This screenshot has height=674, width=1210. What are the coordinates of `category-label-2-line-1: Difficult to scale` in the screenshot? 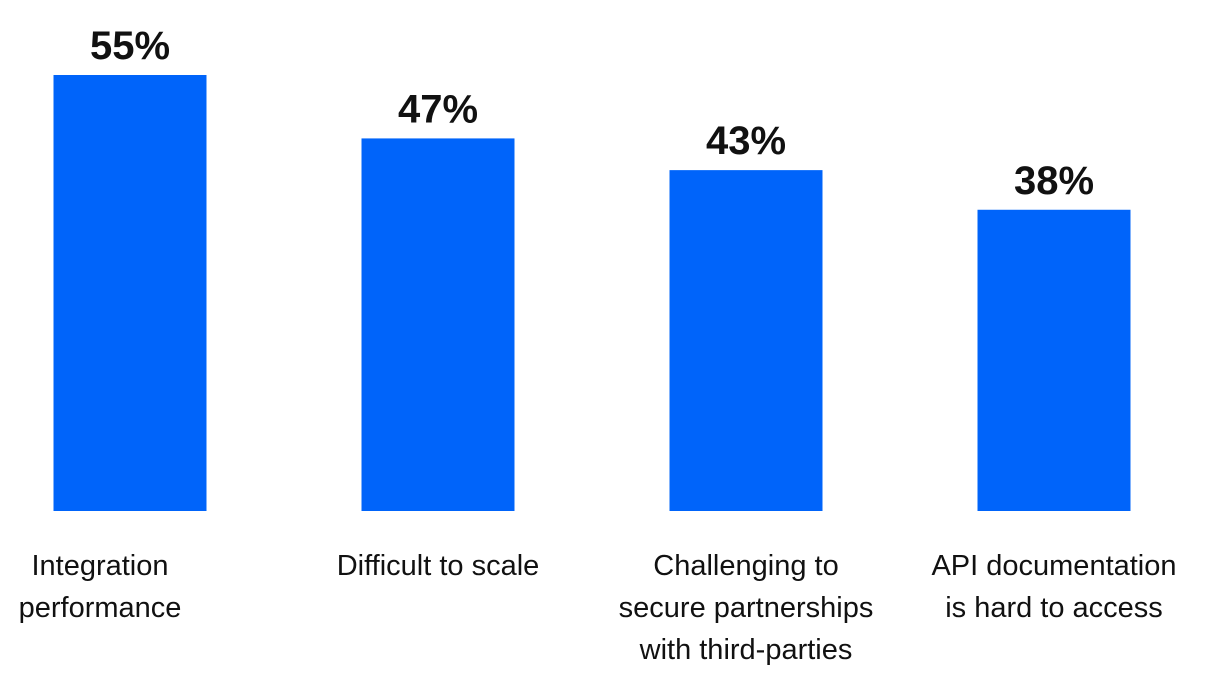 It's located at (438, 566).